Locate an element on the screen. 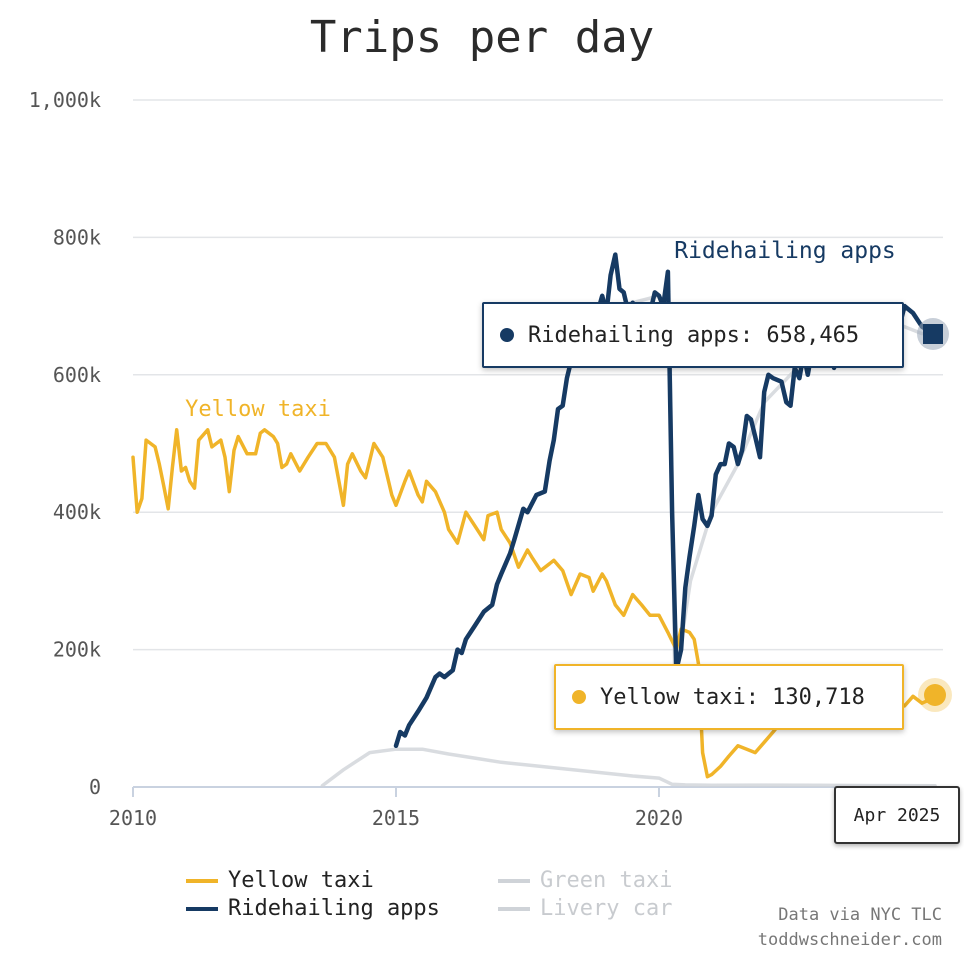 This screenshot has width=964, height=964. y-tick-label: 200k is located at coordinates (77, 650).